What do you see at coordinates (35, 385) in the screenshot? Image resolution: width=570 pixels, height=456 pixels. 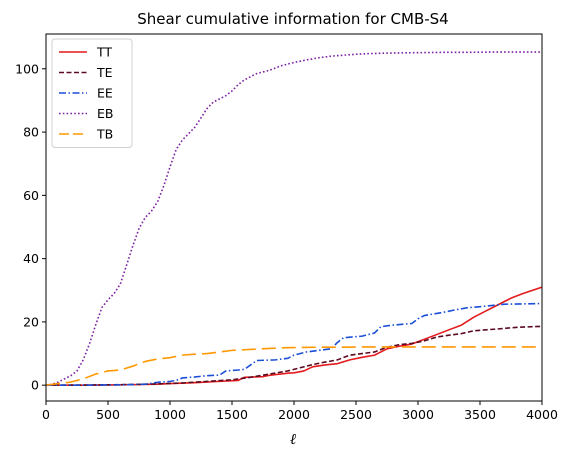 I see `y-tick-label: 0` at bounding box center [35, 385].